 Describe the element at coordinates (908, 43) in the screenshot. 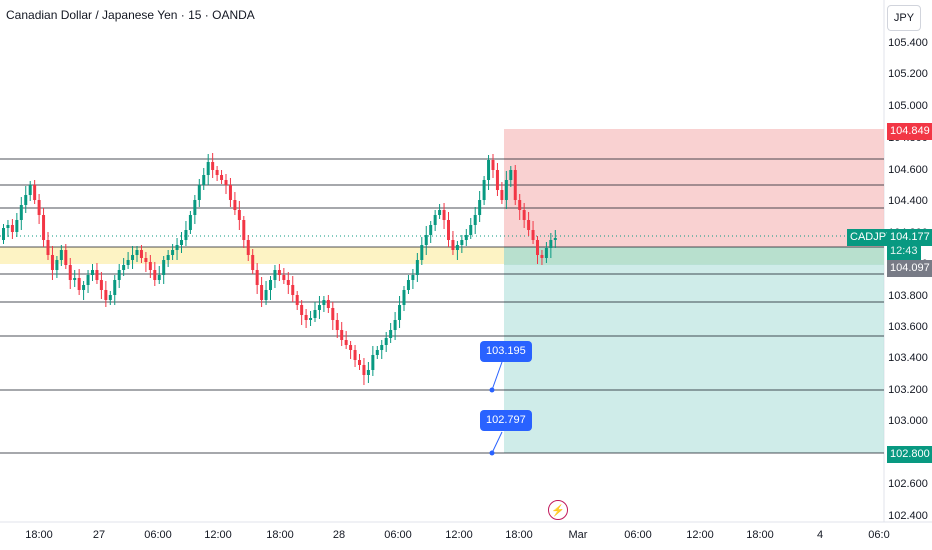

I see `price-axis-label: 105.400` at that location.